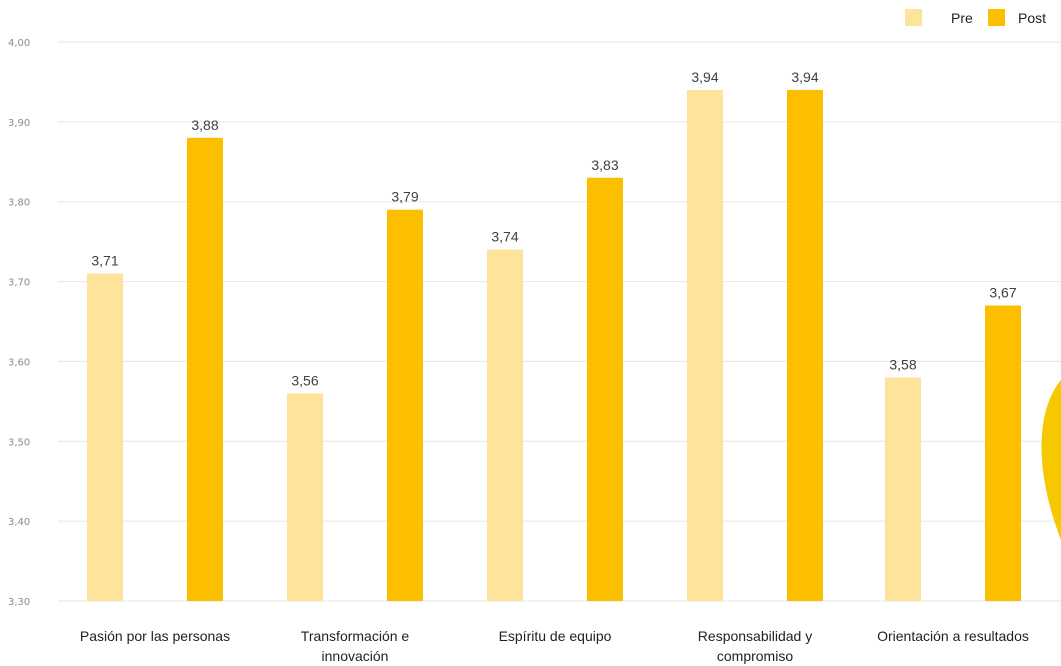 This screenshot has width=1061, height=666. I want to click on y-tick-label: 3,70, so click(19, 283).